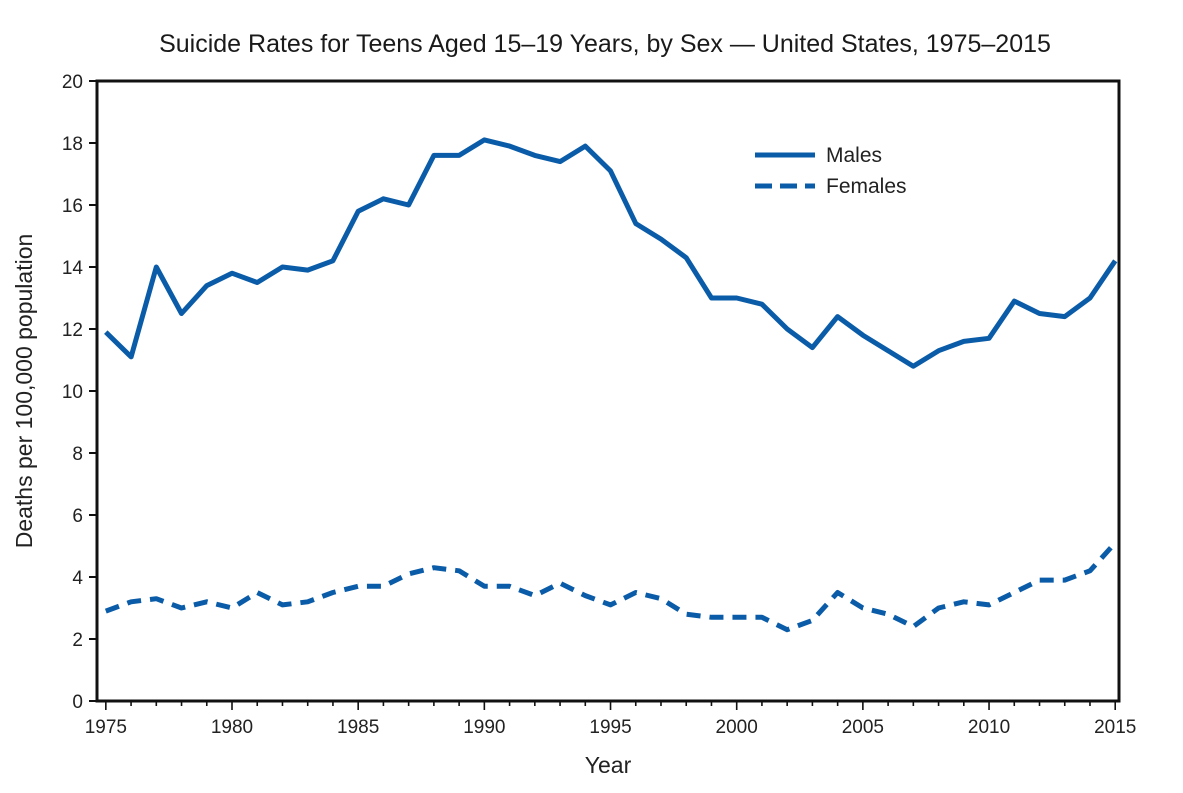 Image resolution: width=1183 pixels, height=793 pixels. What do you see at coordinates (72, 206) in the screenshot?
I see `y-tick-label: 16` at bounding box center [72, 206].